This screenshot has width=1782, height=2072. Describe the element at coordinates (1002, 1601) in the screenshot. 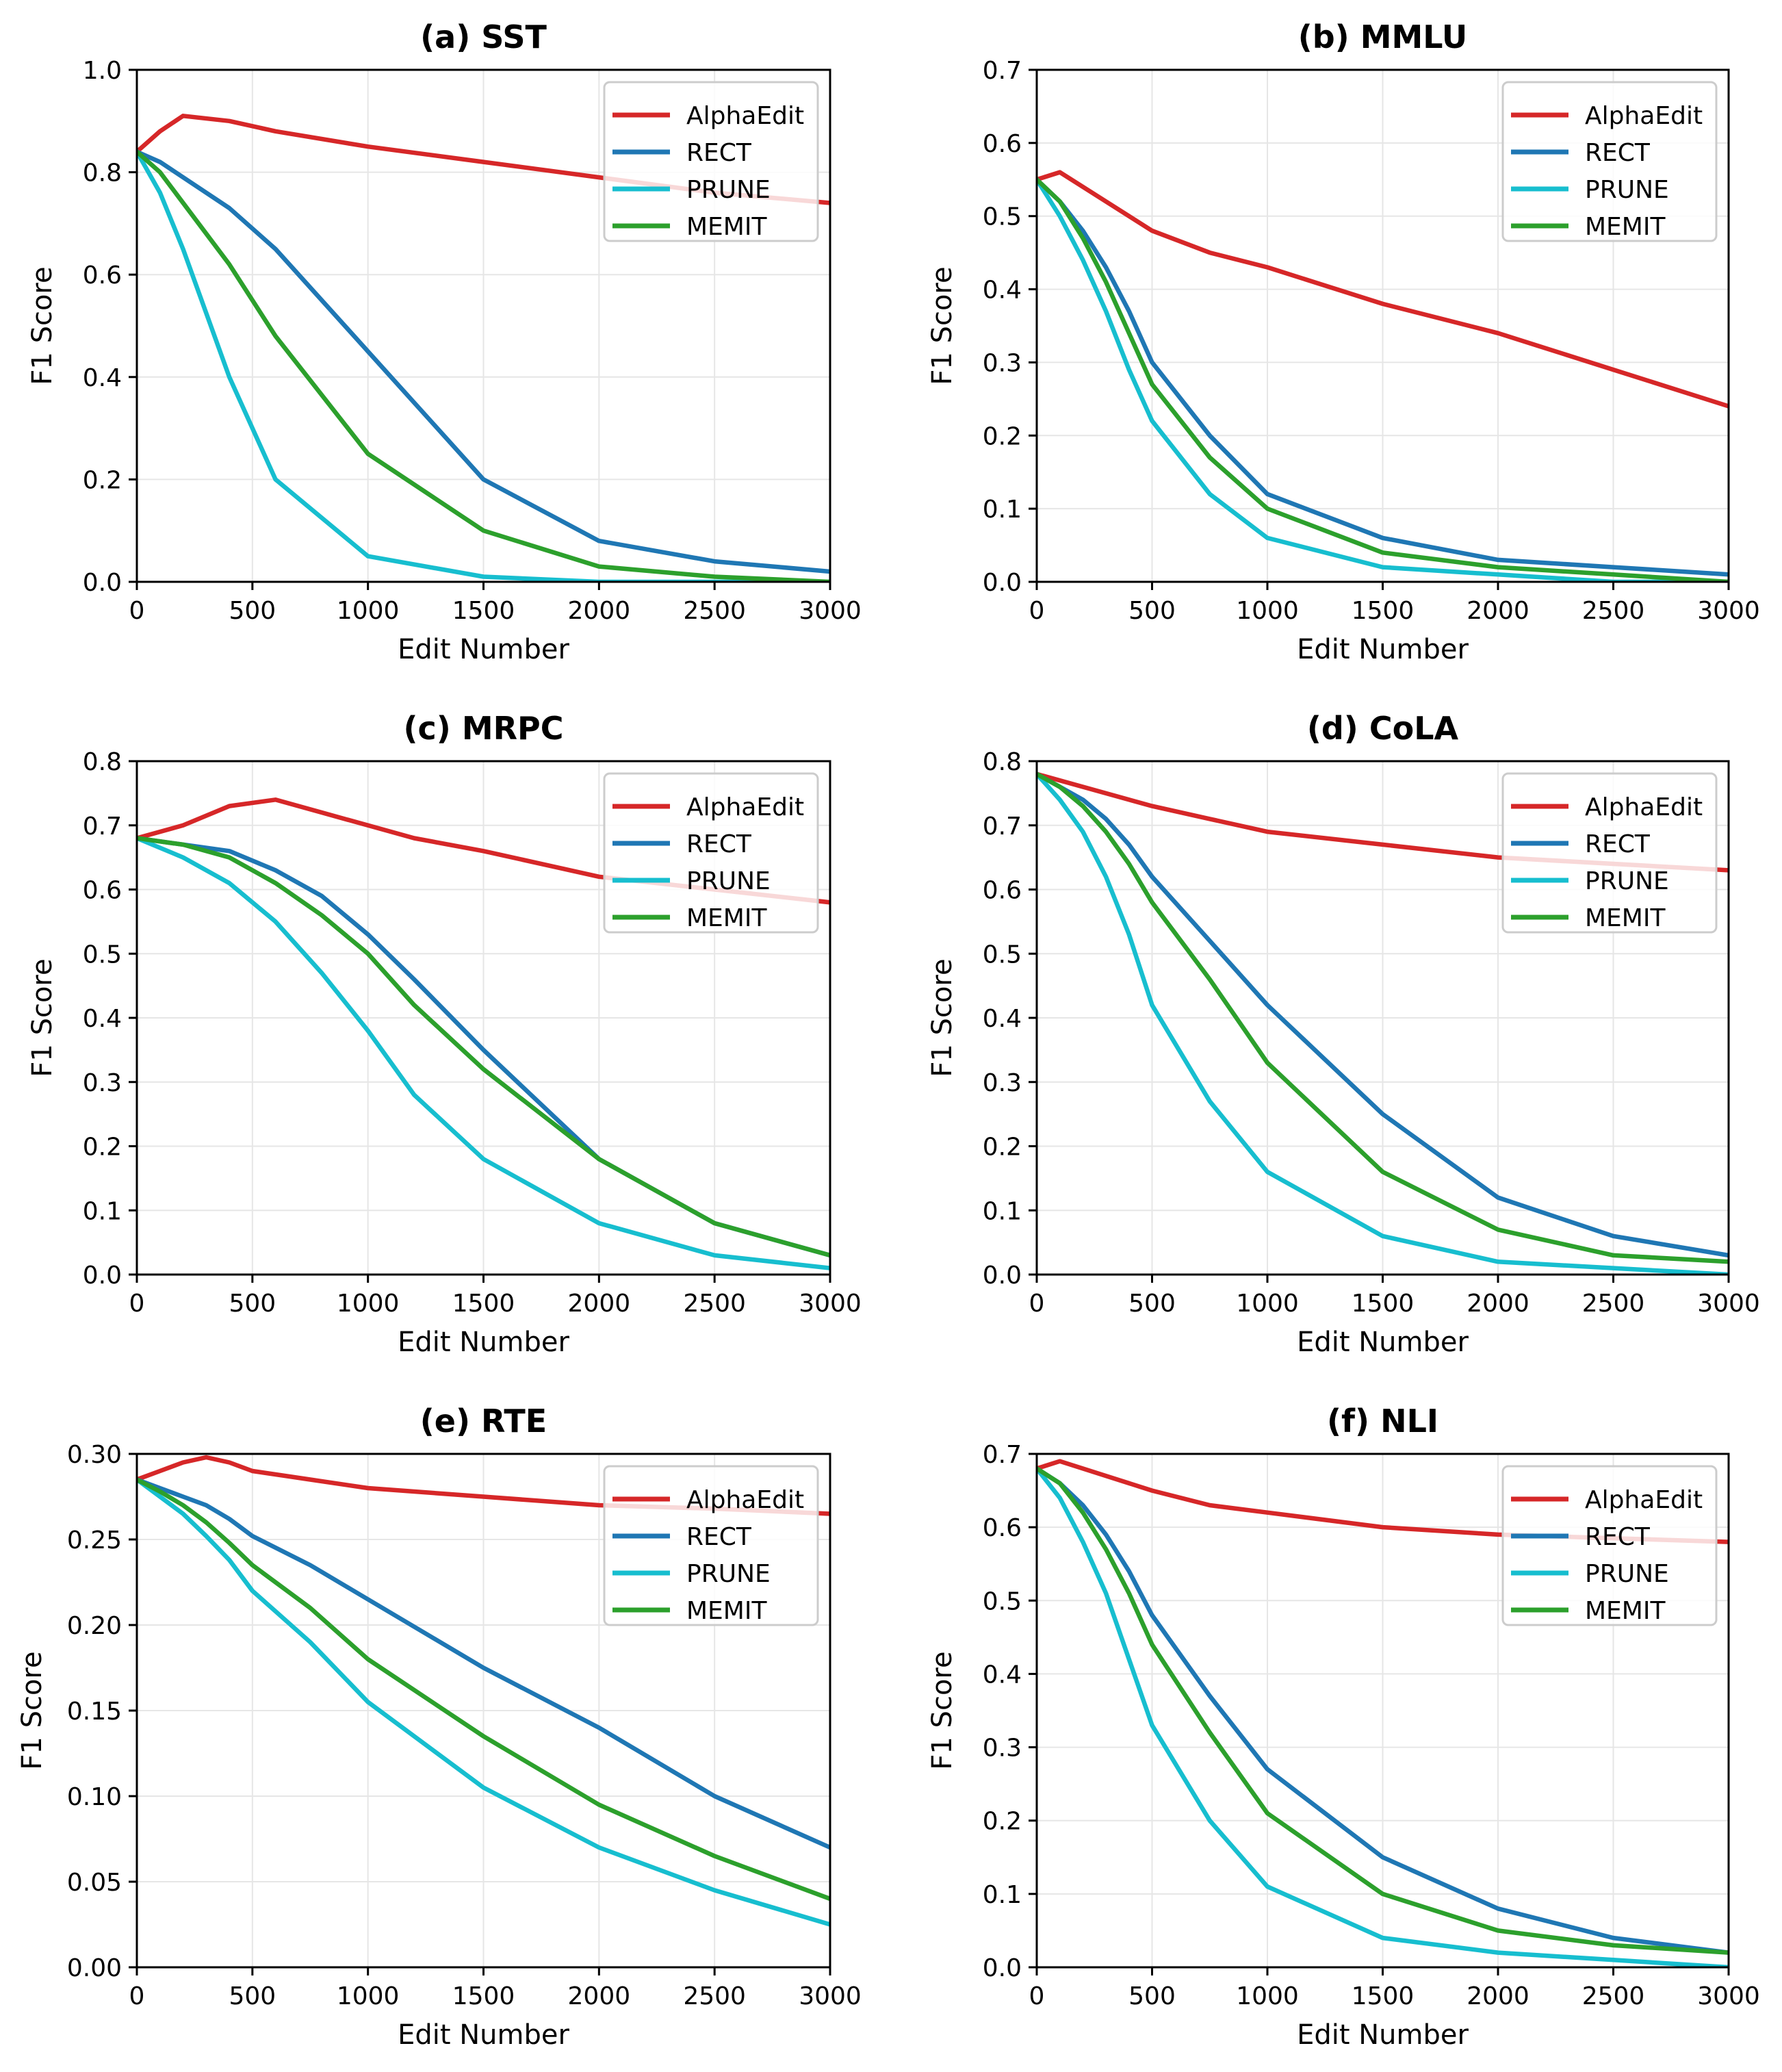

I see `y-tick-label: 0.5` at that location.